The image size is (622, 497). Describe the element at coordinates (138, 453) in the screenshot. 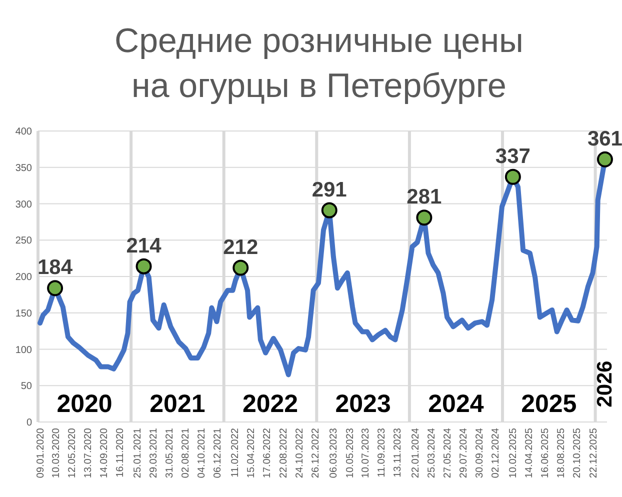

I see `x-tick-label: 25.01.2021` at that location.